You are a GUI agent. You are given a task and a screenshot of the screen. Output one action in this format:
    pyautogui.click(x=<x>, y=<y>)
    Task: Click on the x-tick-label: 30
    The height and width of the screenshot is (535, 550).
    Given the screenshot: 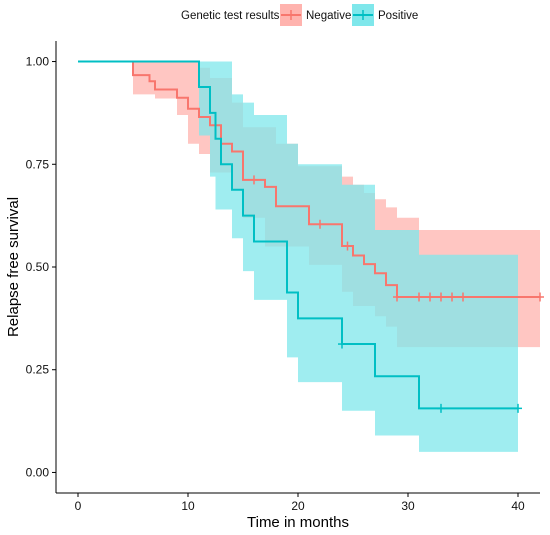 What is the action you would take?
    pyautogui.click(x=408, y=506)
    